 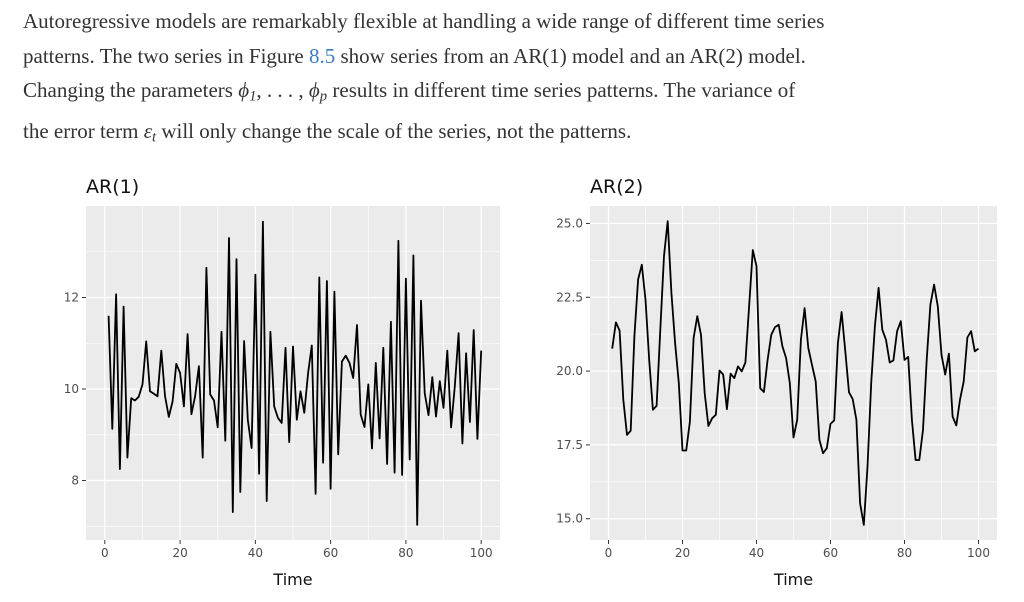 What do you see at coordinates (569, 519) in the screenshot?
I see `y-tick-label: 15.0` at bounding box center [569, 519].